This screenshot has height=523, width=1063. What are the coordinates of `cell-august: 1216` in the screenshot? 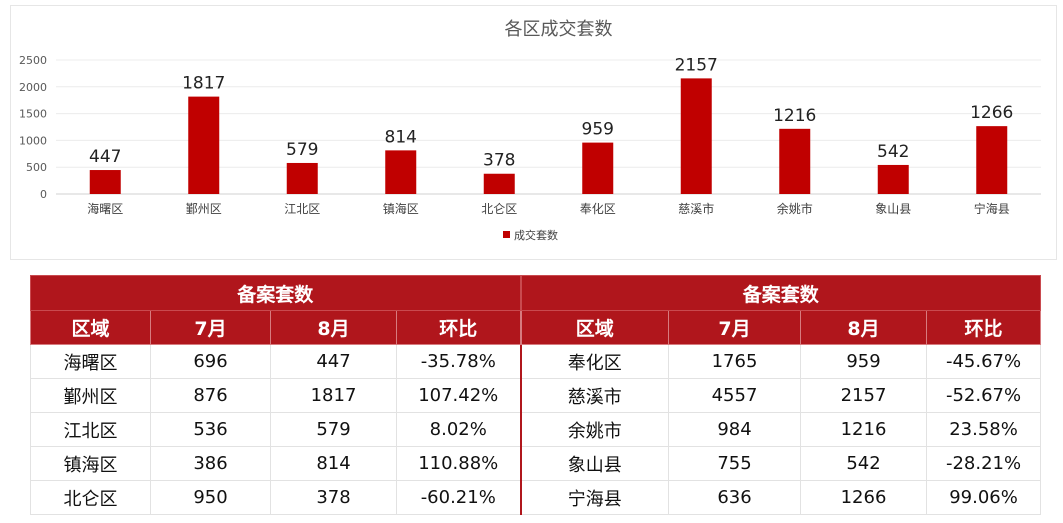 It's located at (864, 429).